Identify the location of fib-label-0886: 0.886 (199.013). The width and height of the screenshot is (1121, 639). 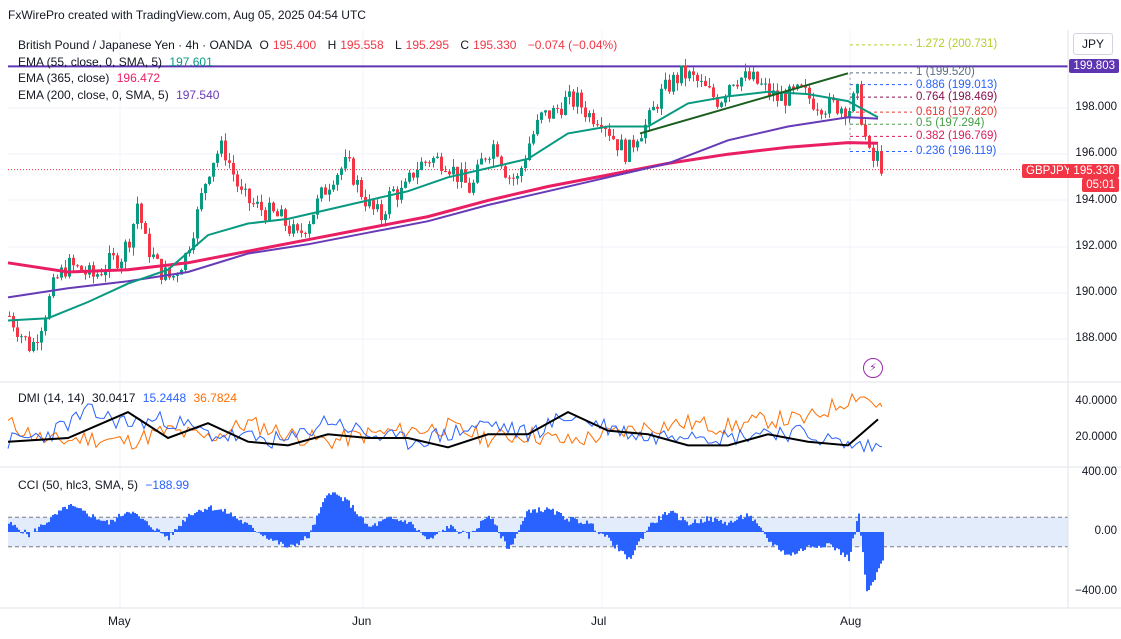
(957, 85).